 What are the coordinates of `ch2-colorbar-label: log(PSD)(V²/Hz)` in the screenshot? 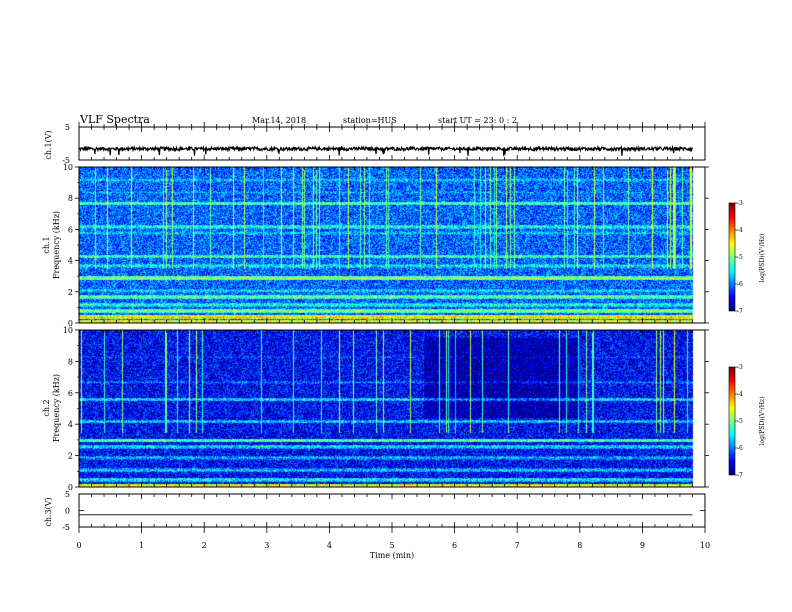 It's located at (762, 421).